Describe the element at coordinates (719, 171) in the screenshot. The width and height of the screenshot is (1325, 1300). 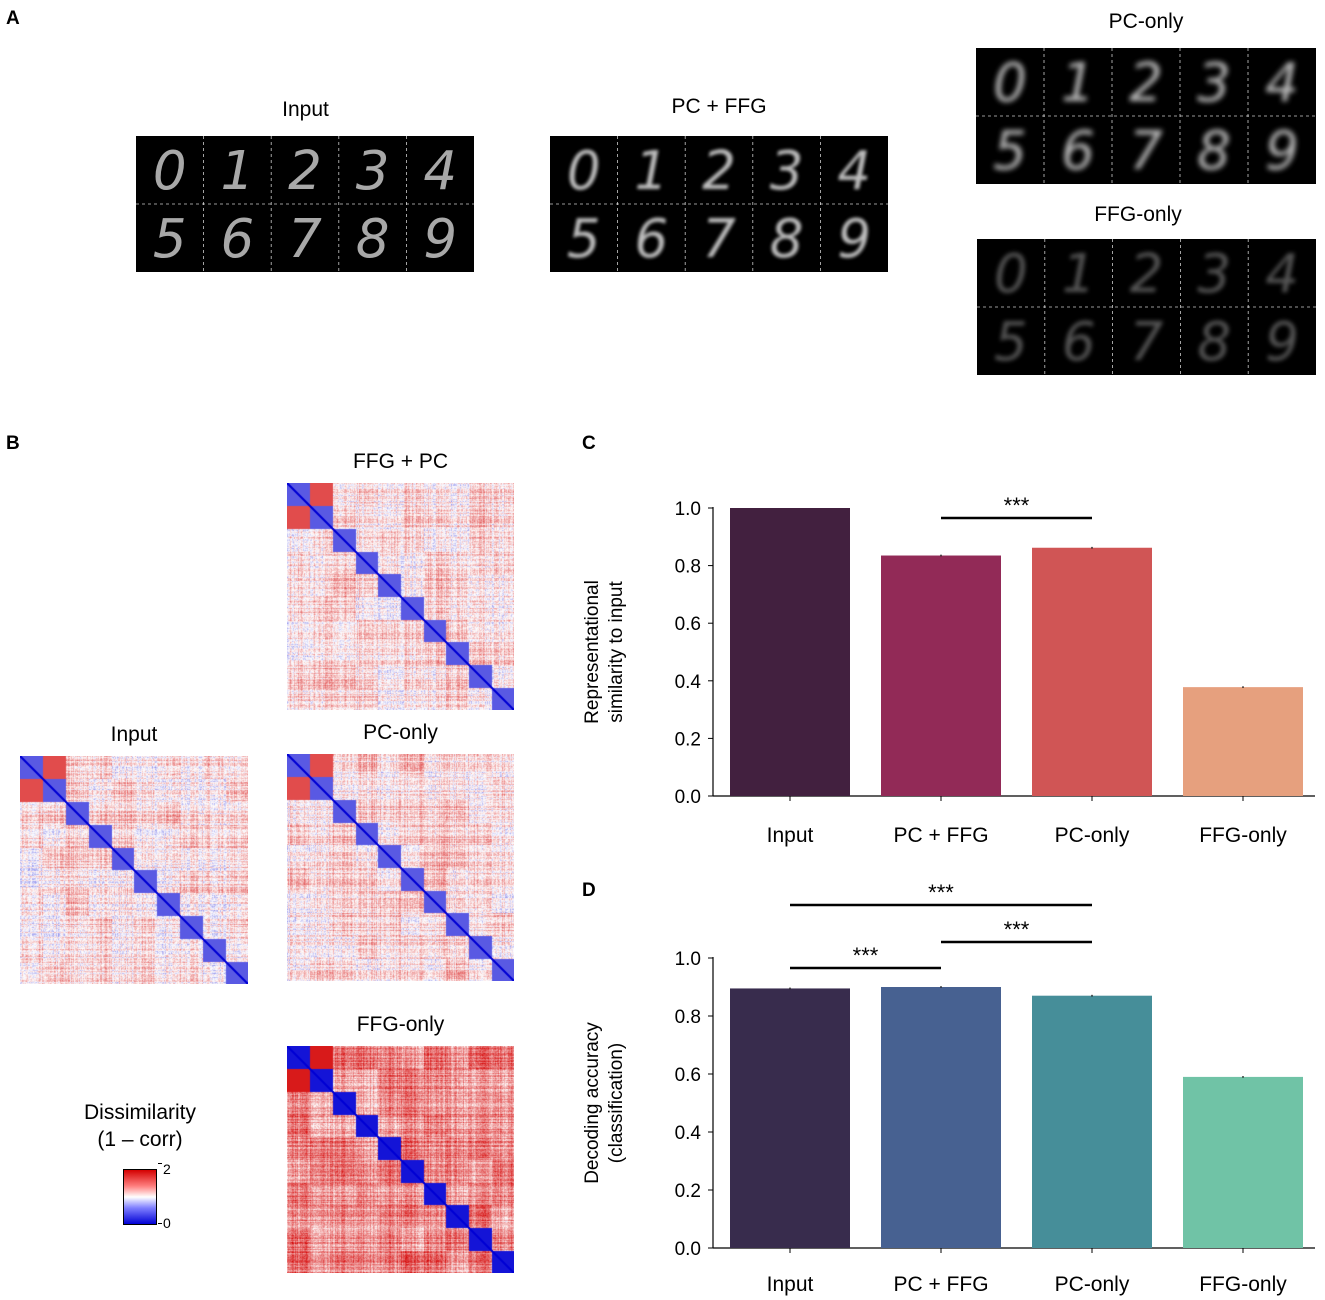
I see `digit-pcffg-2: 2` at that location.